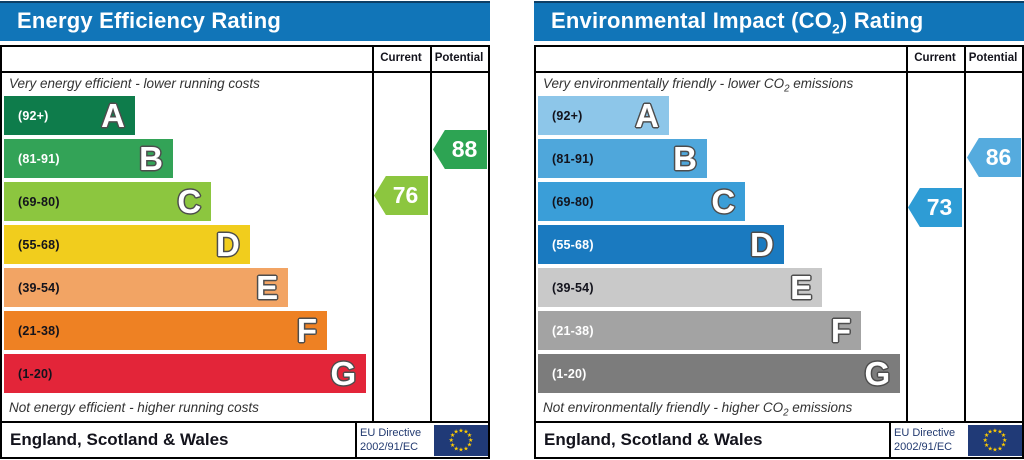 This screenshot has height=460, width=1024. What do you see at coordinates (692, 20) in the screenshot?
I see `panel-title-text: Environmental Impact (CO` at bounding box center [692, 20].